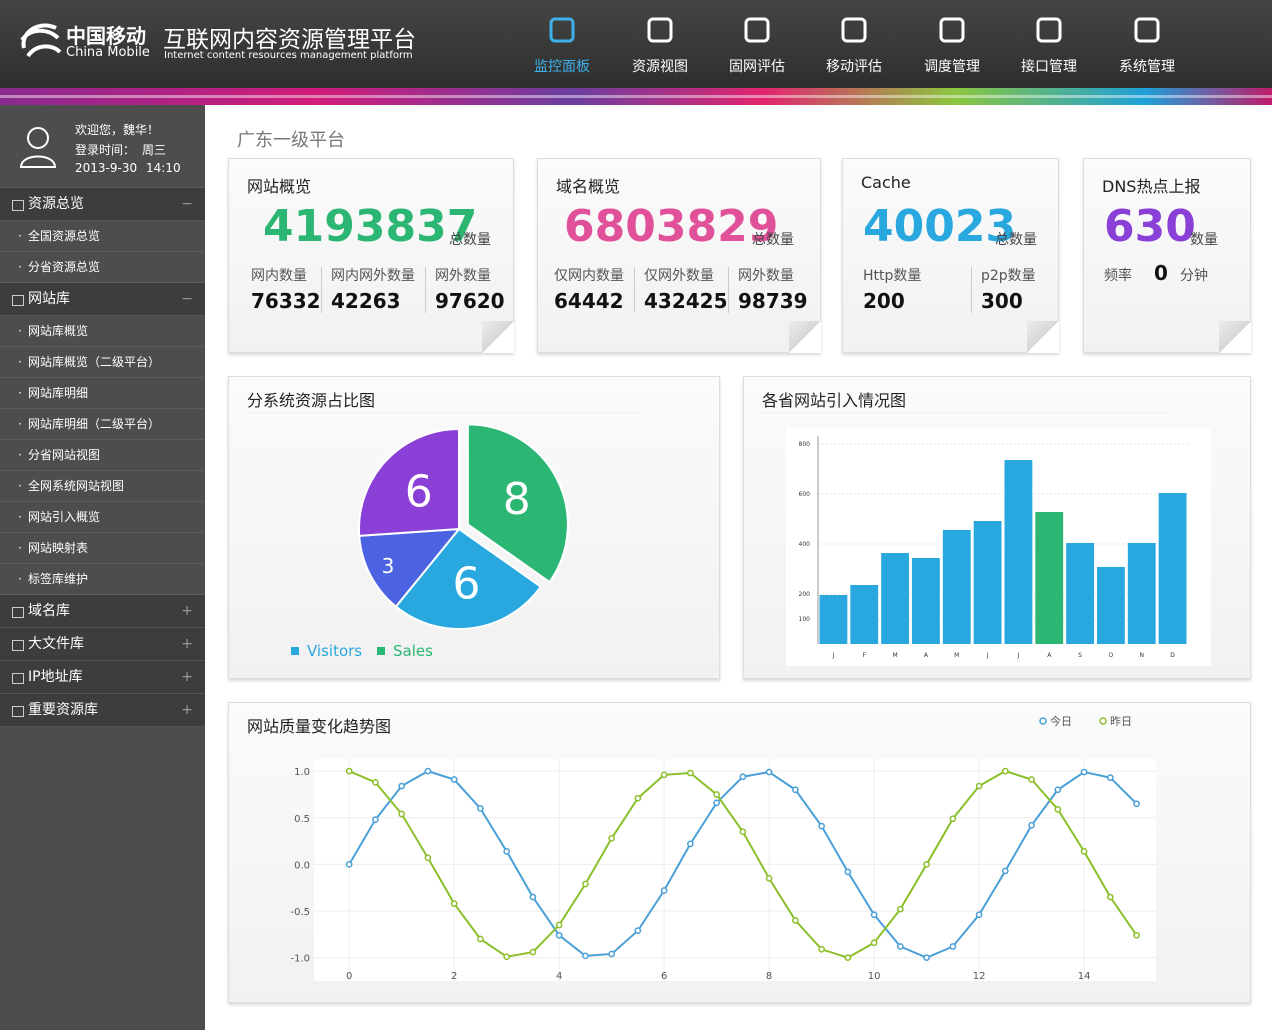 The height and width of the screenshot is (1030, 1272). I want to click on menu-group: IP地址库 +, so click(102, 677).